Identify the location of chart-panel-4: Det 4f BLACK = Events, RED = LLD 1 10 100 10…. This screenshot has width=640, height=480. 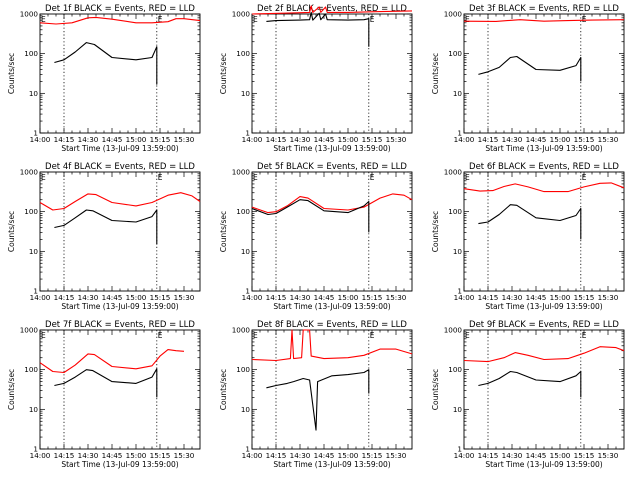
(104, 236).